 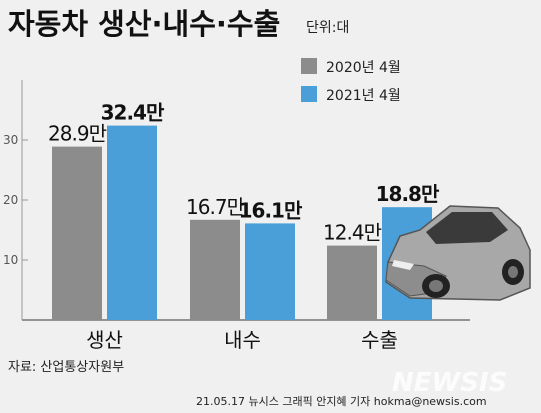 I want to click on credit-text: 21.05.17 뉴시스 그래픽 안지혜 기자 hokma@newsis.com, so click(x=341, y=401).